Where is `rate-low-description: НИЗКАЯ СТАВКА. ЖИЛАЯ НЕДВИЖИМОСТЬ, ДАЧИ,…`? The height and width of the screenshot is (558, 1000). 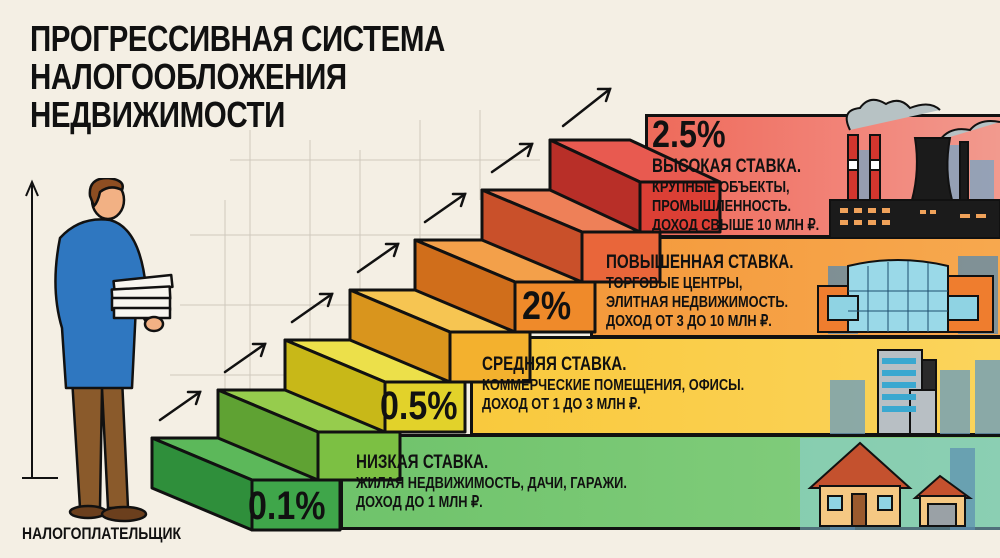 rate-low-description: НИЗКАЯ СТАВКА. ЖИЛАЯ НЕДВИЖИМОСТЬ, ДАЧИ,… is located at coordinates (491, 482).